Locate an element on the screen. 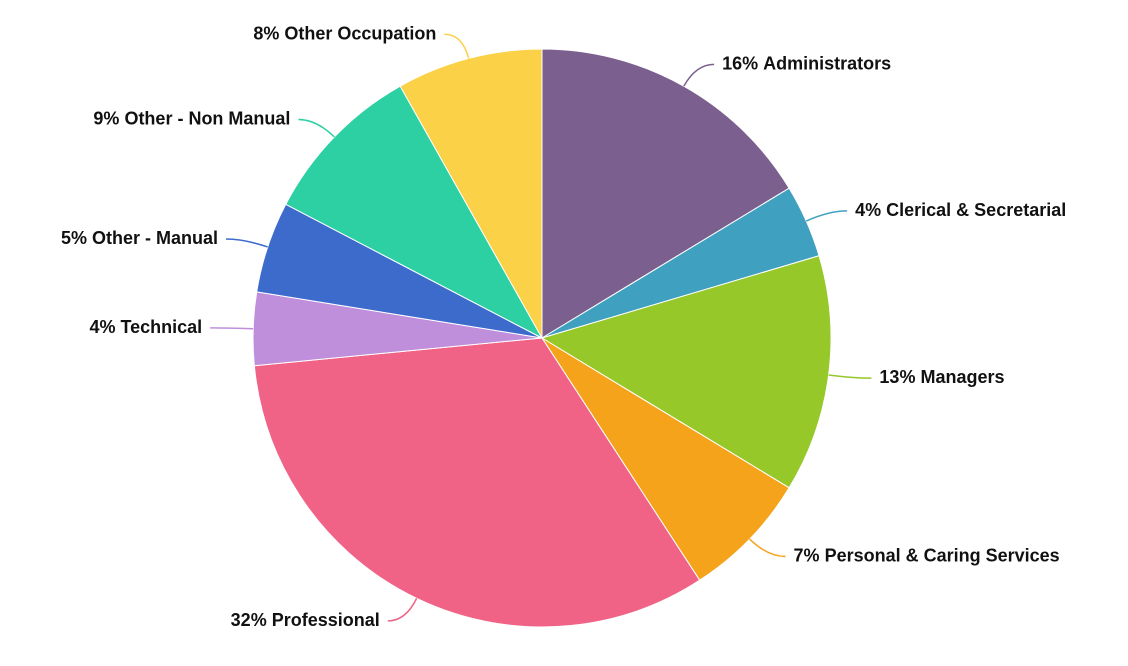  slice-label: 32% Professional is located at coordinates (305, 620).